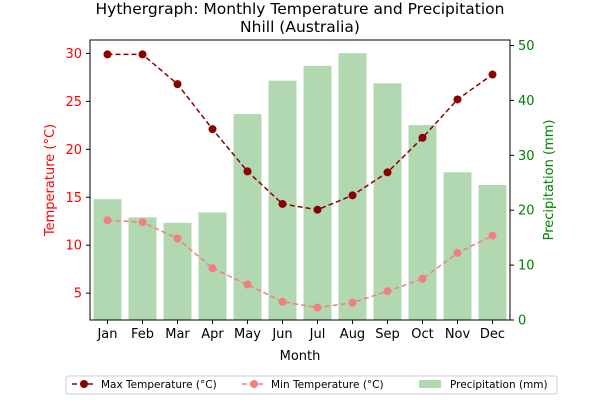 This screenshot has width=600, height=405. What do you see at coordinates (73, 54) in the screenshot?
I see `y-left-tick-label-30: 30` at bounding box center [73, 54].